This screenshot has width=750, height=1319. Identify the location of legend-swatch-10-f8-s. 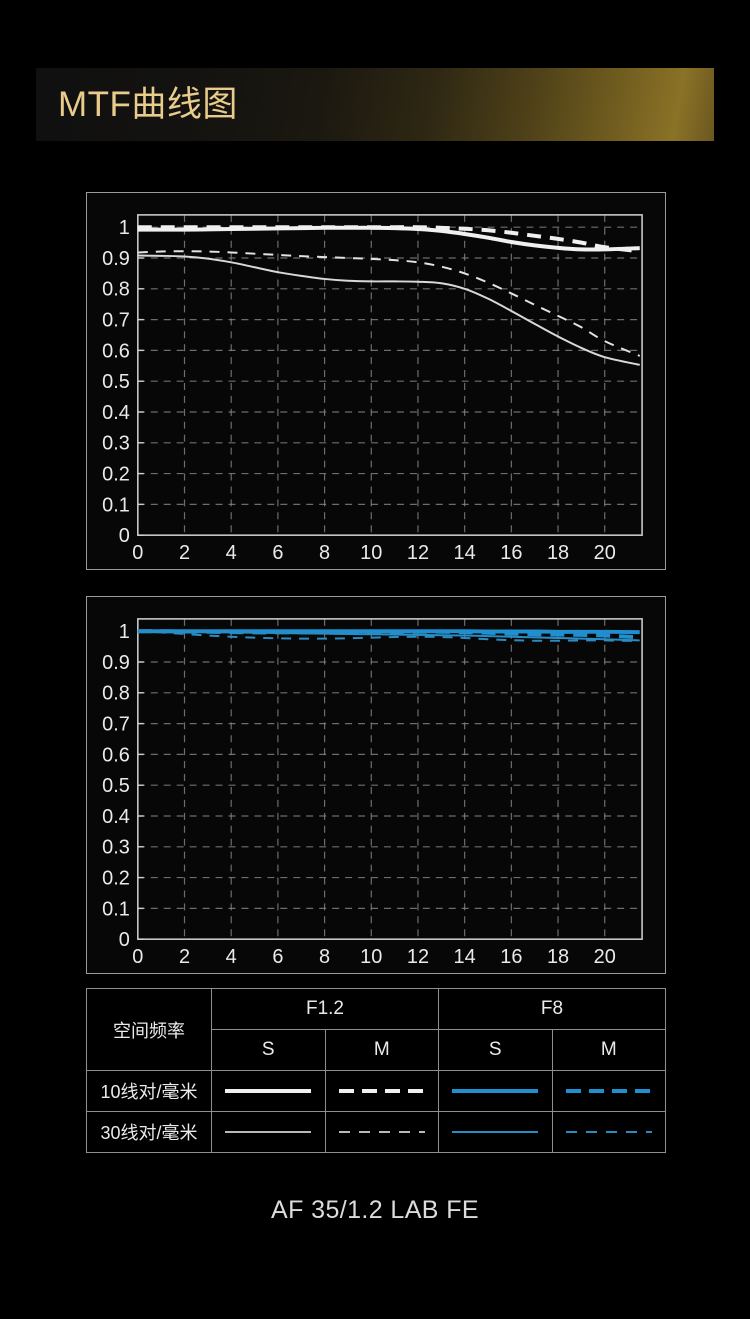
(495, 1091).